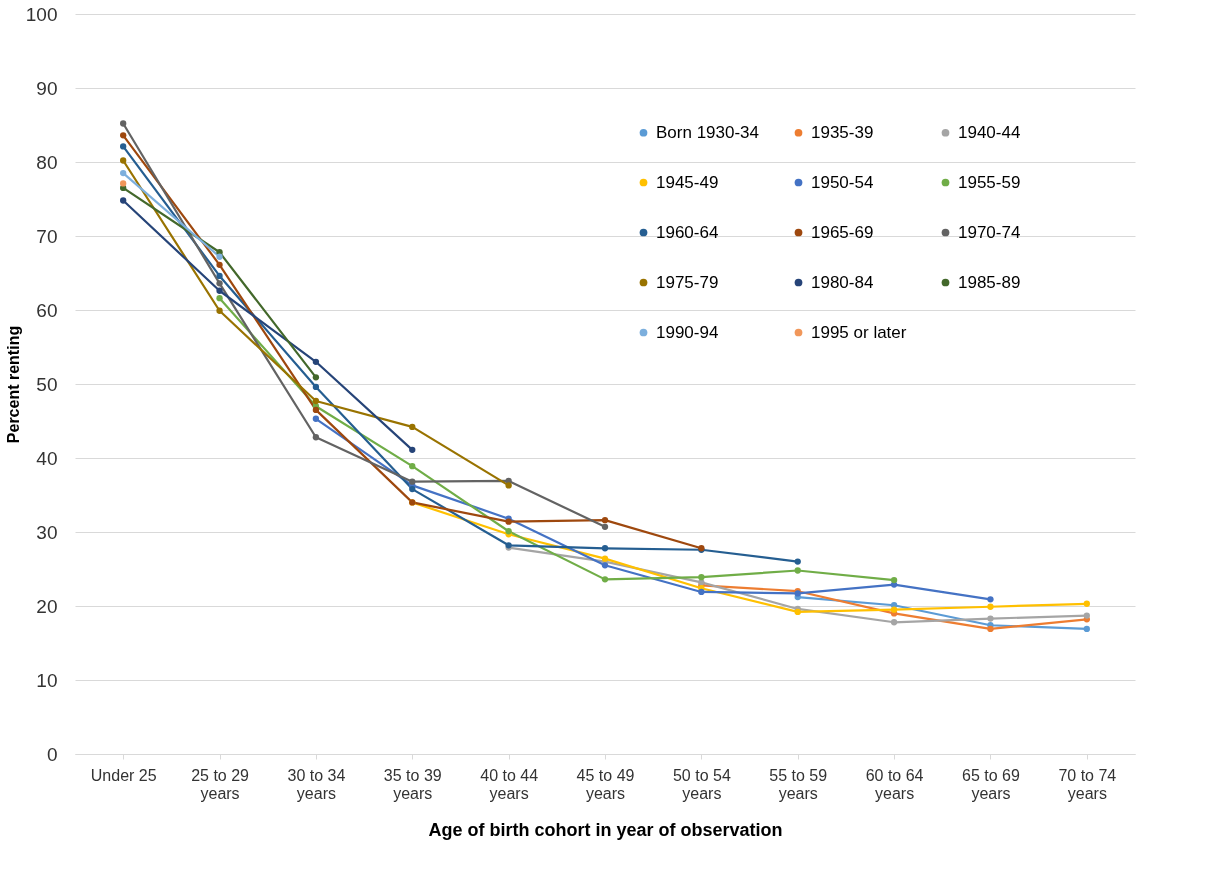 The image size is (1215, 890). Describe the element at coordinates (989, 182) in the screenshot. I see `legend-label: 1955-59` at that location.